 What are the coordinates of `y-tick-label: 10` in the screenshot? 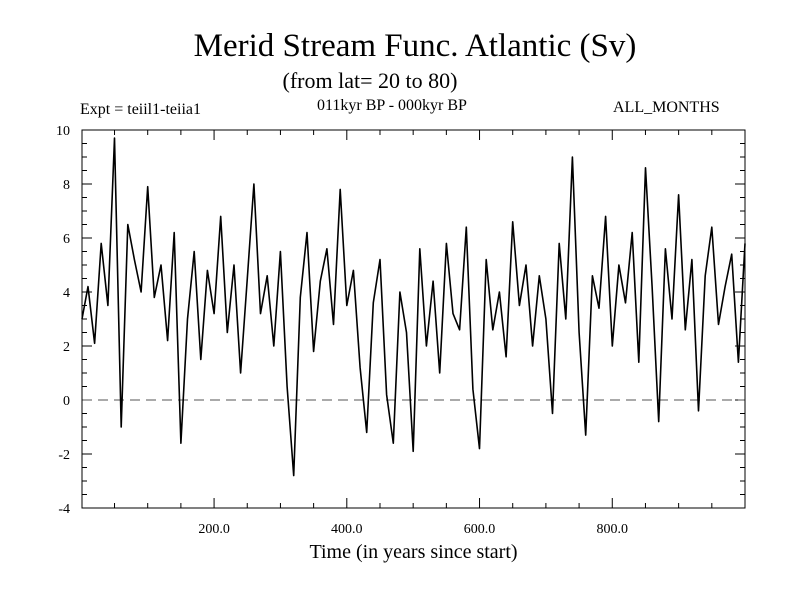 It's located at (63, 131).